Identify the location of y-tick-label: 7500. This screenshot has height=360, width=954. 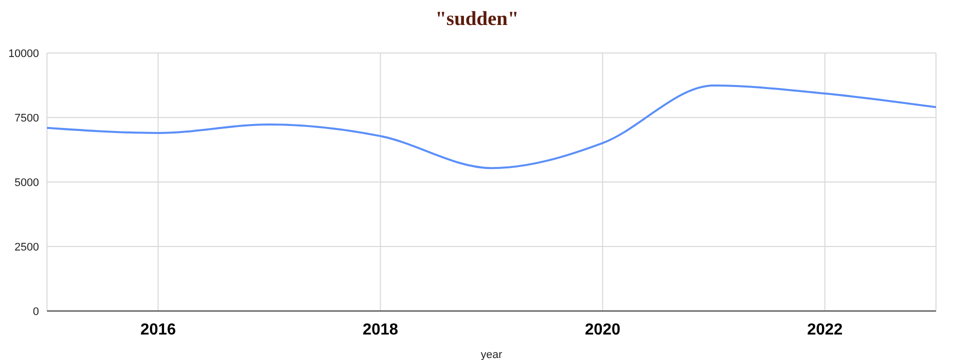
(26, 118).